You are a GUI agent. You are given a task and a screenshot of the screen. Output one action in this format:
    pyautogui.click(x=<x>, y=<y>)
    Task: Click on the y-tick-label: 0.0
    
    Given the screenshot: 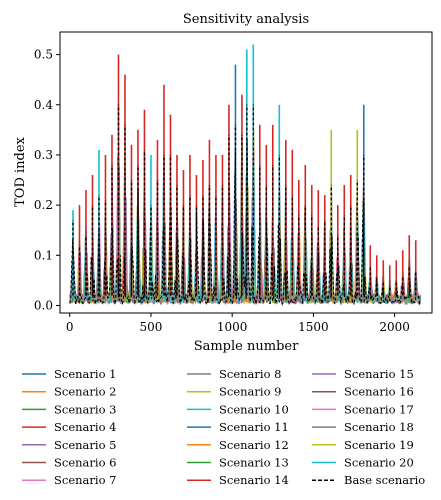 What is the action you would take?
    pyautogui.click(x=43, y=305)
    